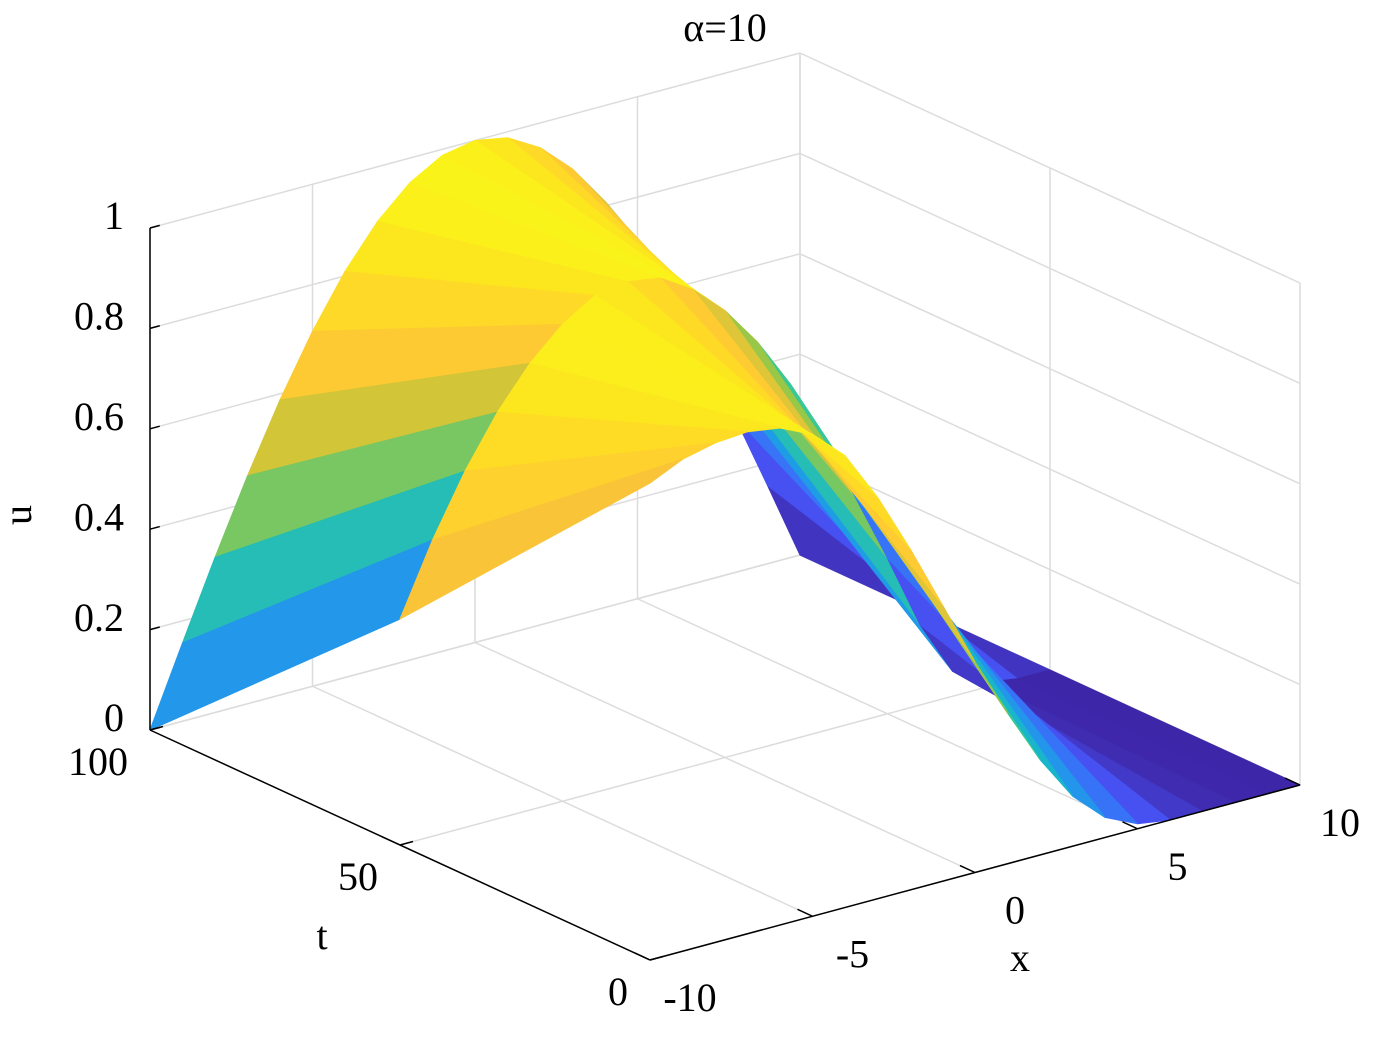  I want to click on z-tick-label: 0.4, so click(99, 516).